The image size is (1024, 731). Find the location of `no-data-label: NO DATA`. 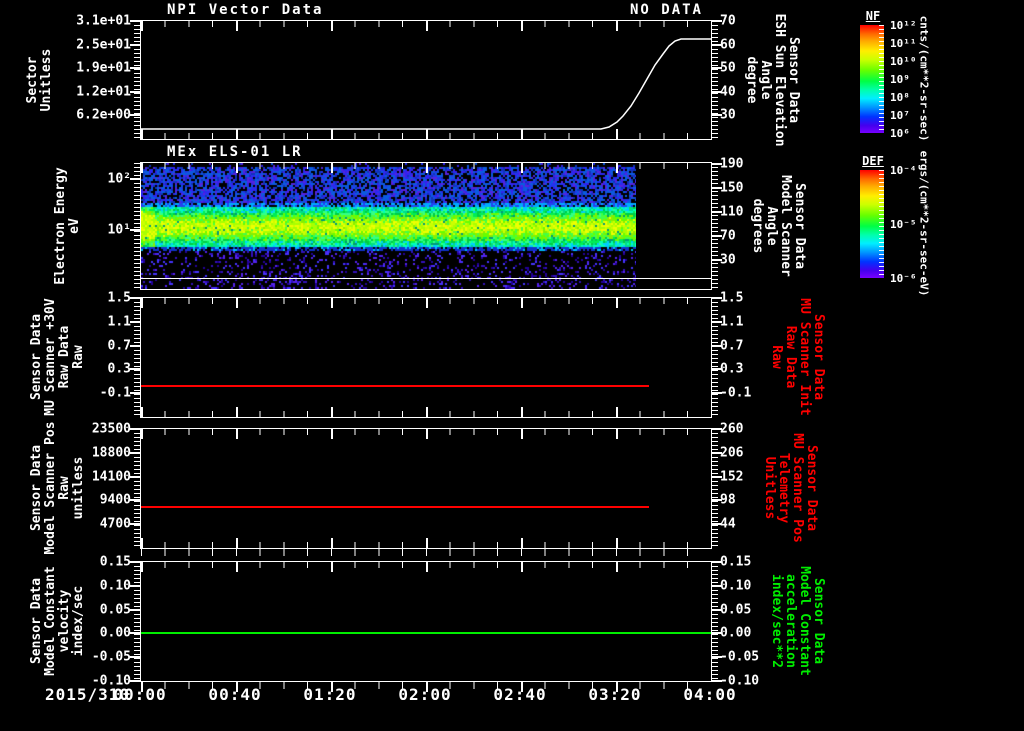

no-data-label: NO DATA is located at coordinates (666, 10).